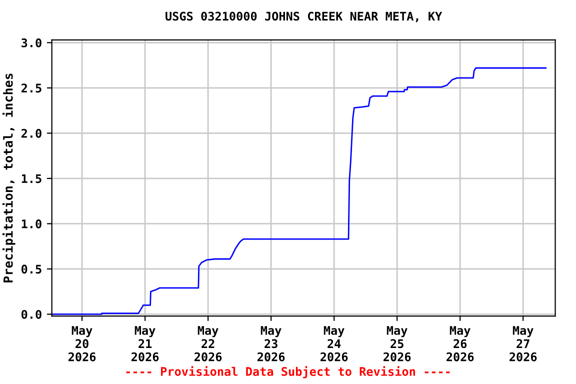 This screenshot has width=576, height=384. Describe the element at coordinates (32, 223) in the screenshot. I see `y-tick-label: 1.0` at that location.